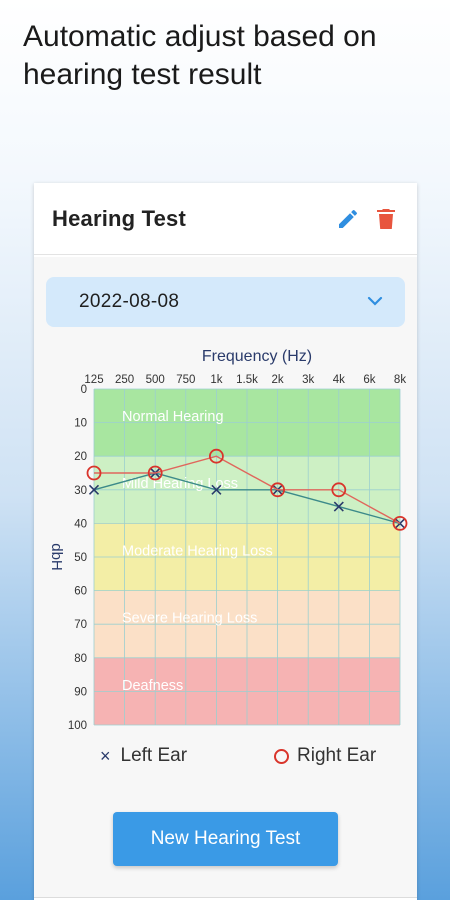 The width and height of the screenshot is (450, 900). What do you see at coordinates (197, 551) in the screenshot?
I see `band-label-2: Moderate Hearing Loss` at bounding box center [197, 551].